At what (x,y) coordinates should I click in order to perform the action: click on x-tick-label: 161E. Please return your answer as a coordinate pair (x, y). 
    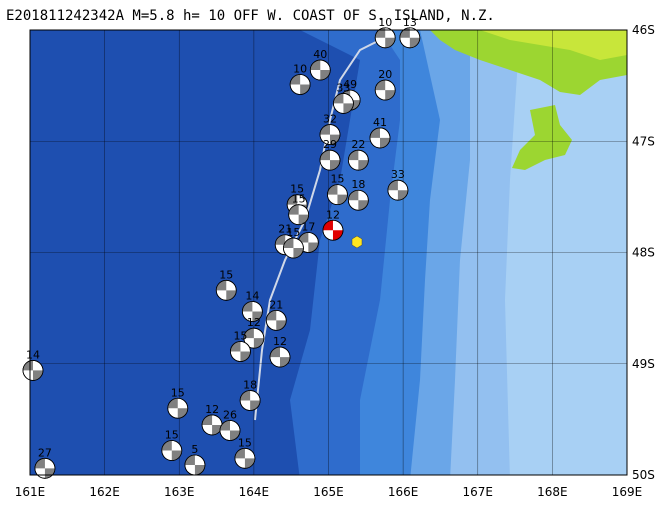
    Looking at the image, I should click on (30, 492).